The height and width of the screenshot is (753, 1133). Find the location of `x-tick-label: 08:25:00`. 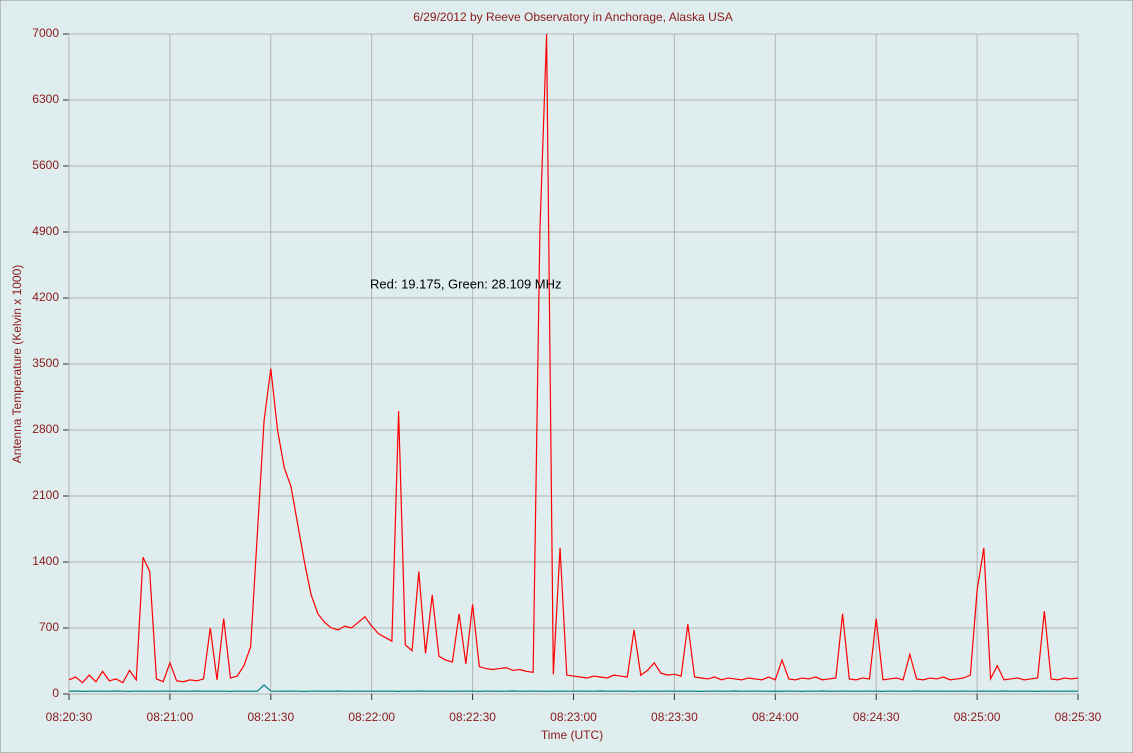

x-tick-label: 08:25:00 is located at coordinates (977, 717).